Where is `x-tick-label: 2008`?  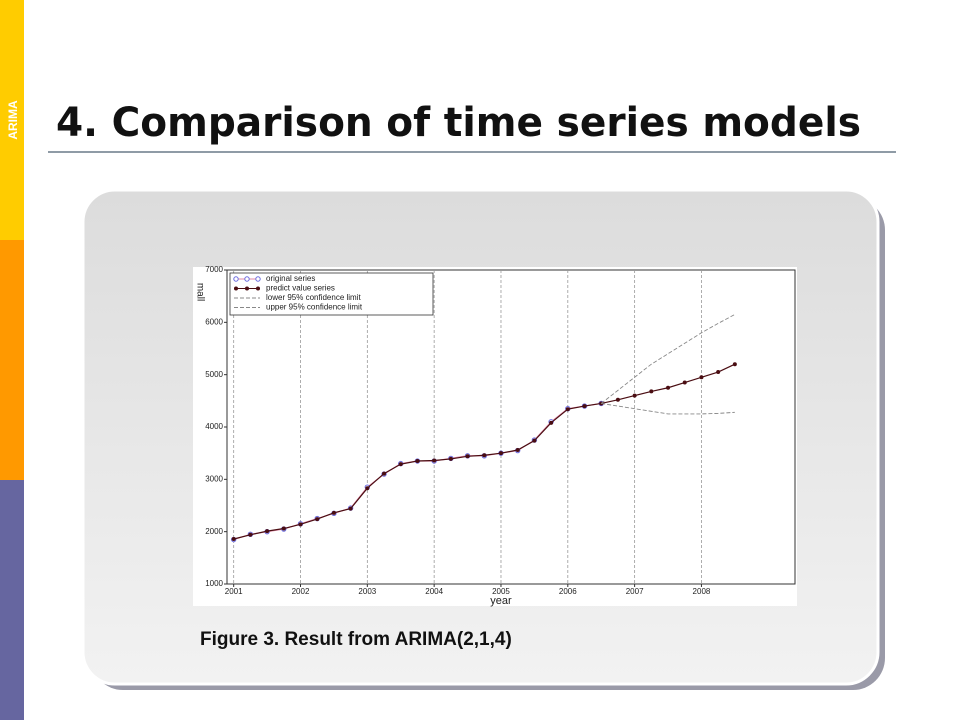
x-tick-label: 2008 is located at coordinates (702, 591).